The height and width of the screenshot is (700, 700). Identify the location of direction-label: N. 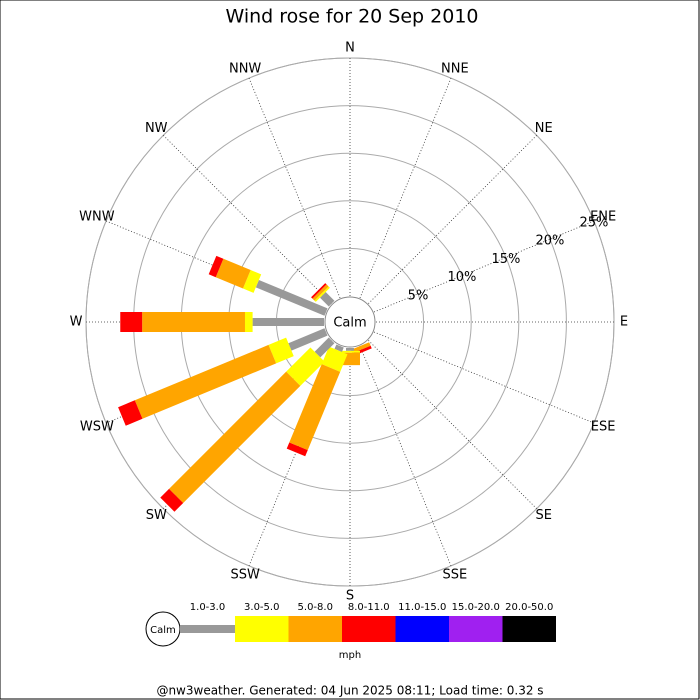
(350, 48).